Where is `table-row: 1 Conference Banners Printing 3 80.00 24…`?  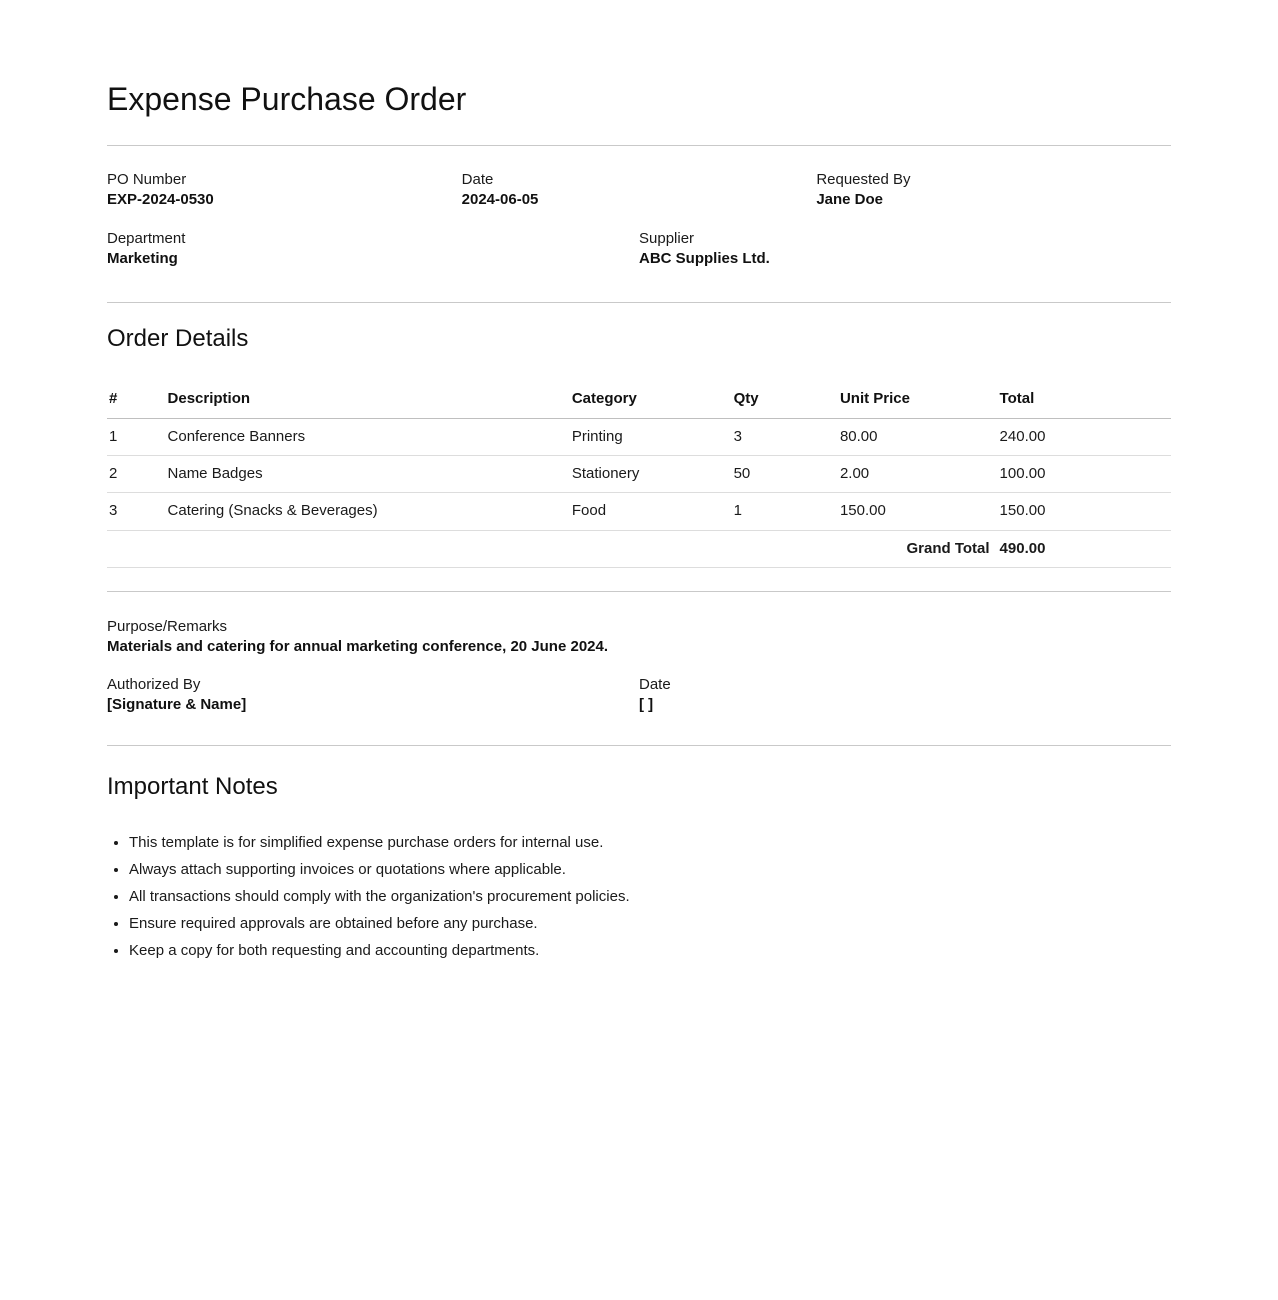 table-row: 1 Conference Banners Printing 3 80.00 24… is located at coordinates (639, 437).